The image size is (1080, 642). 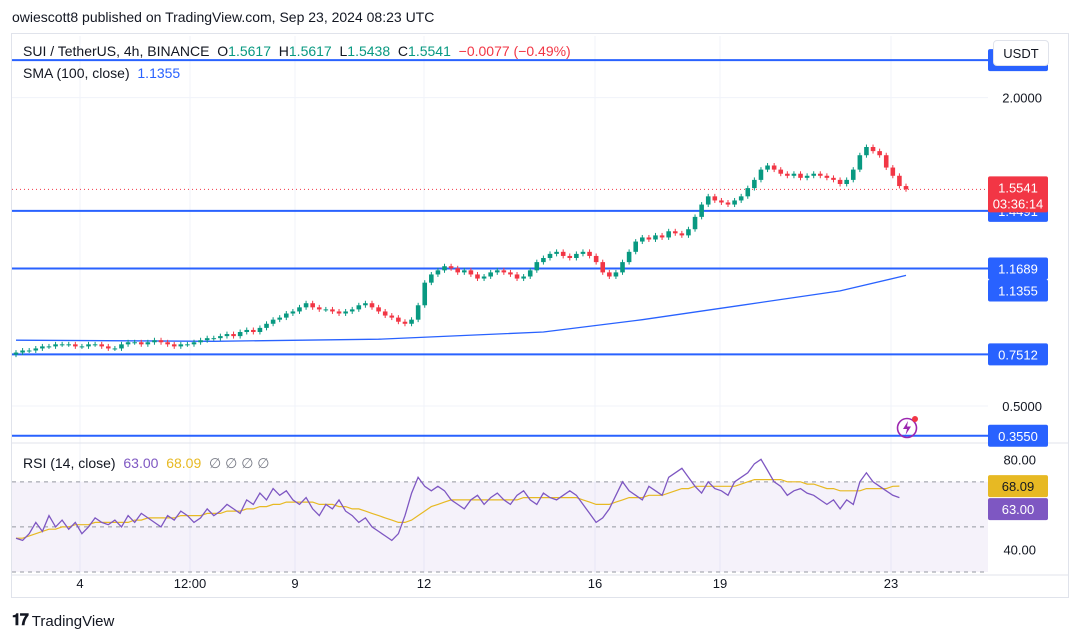 I want to click on legend-rsi-extra: ∅ ∅ ∅ ∅, so click(x=239, y=463).